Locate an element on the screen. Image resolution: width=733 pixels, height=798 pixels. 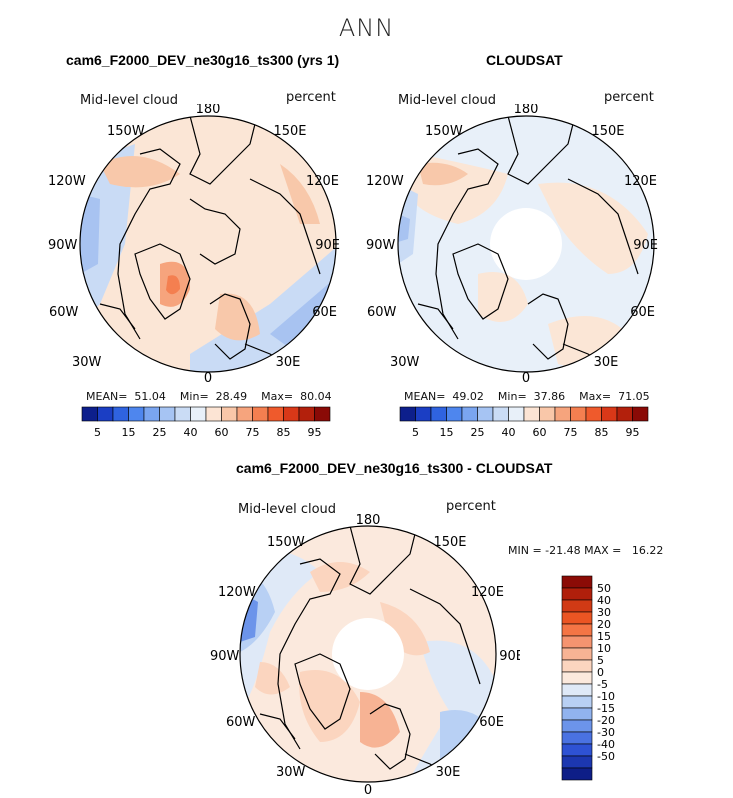
panel-2-title: CLOUDSAT is located at coordinates (524, 60).